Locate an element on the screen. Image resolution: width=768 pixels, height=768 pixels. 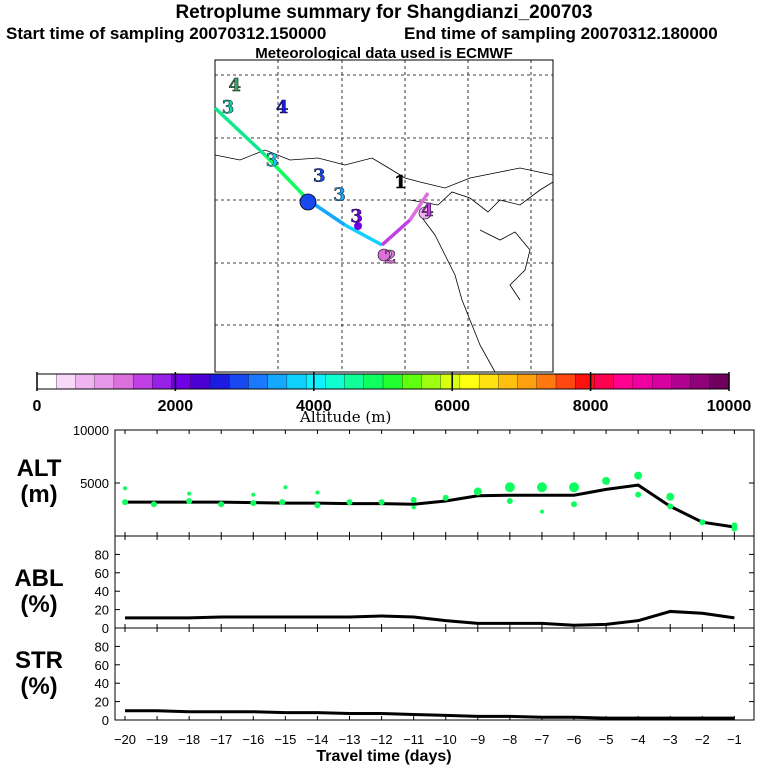
plume-day-label: 4 is located at coordinates (427, 210).